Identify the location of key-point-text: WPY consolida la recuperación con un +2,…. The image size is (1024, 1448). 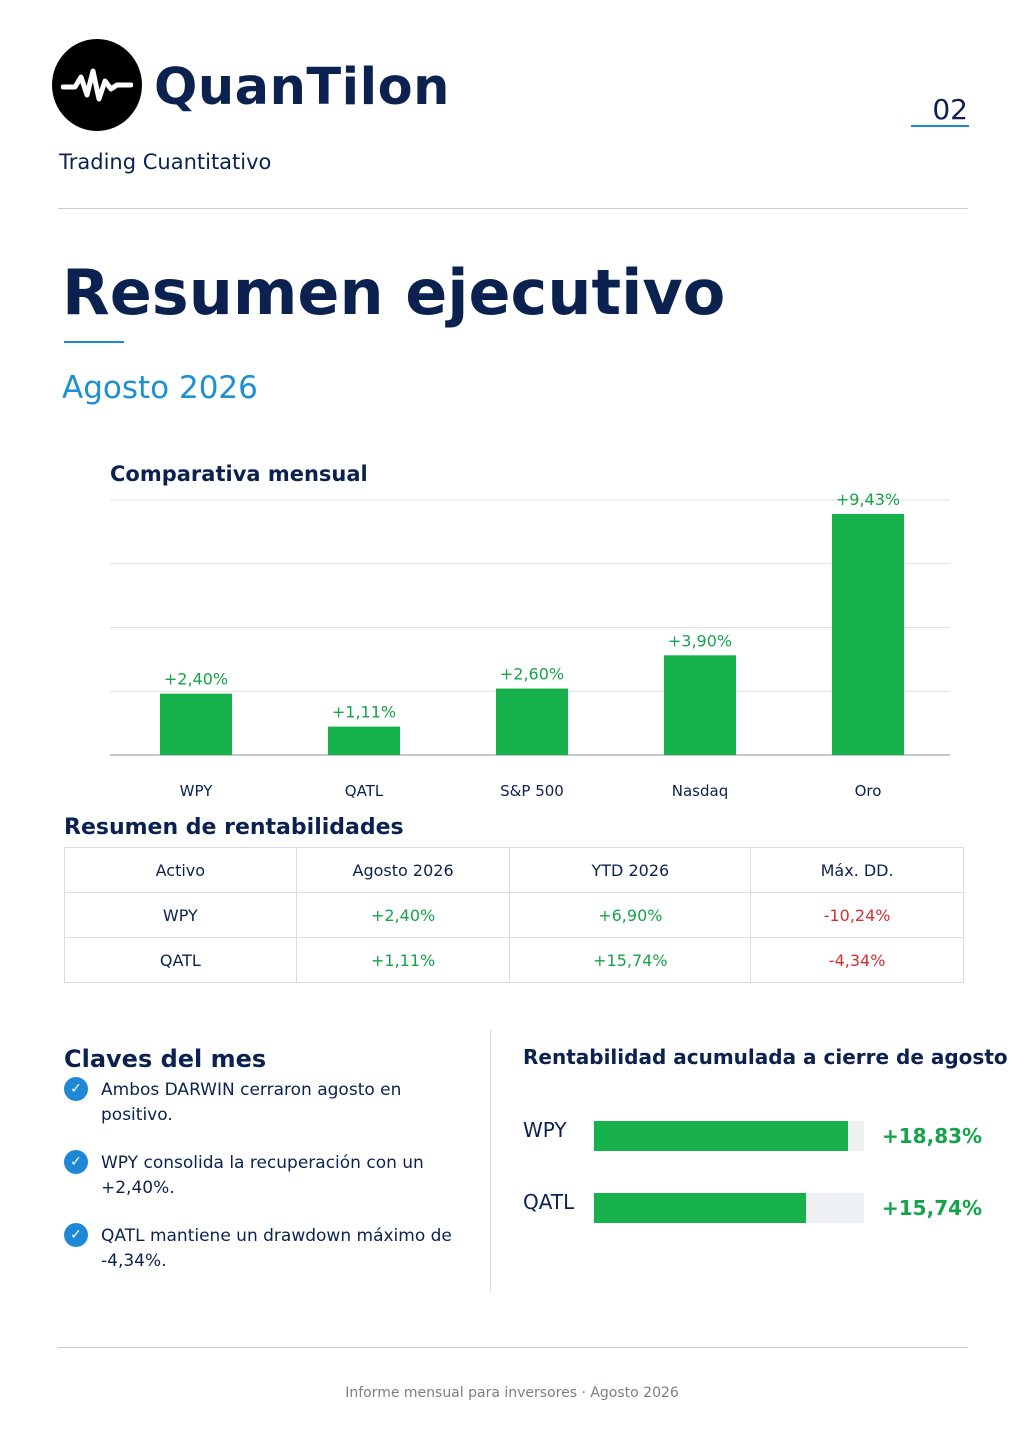
(262, 1175).